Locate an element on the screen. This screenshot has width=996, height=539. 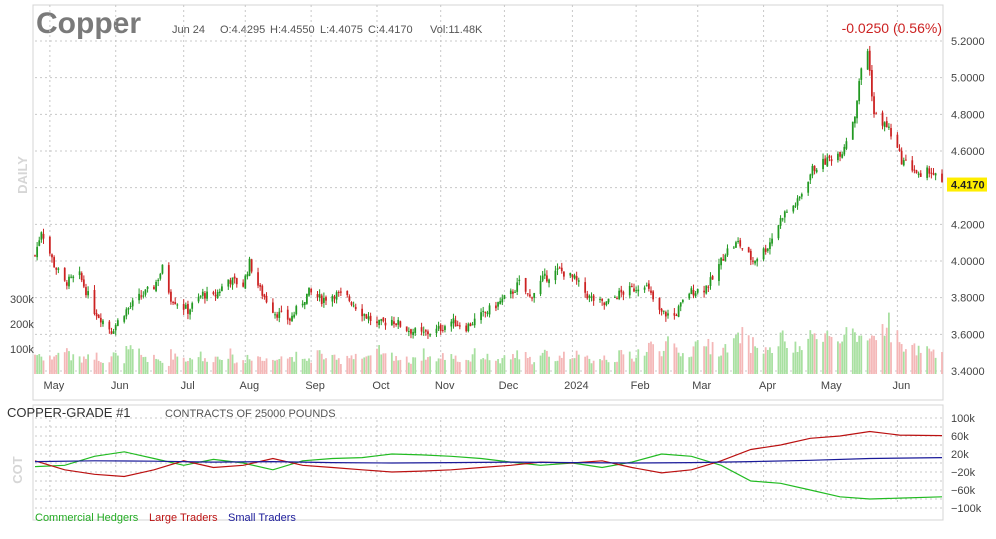
volume-tick-label: 300k is located at coordinates (22, 300).